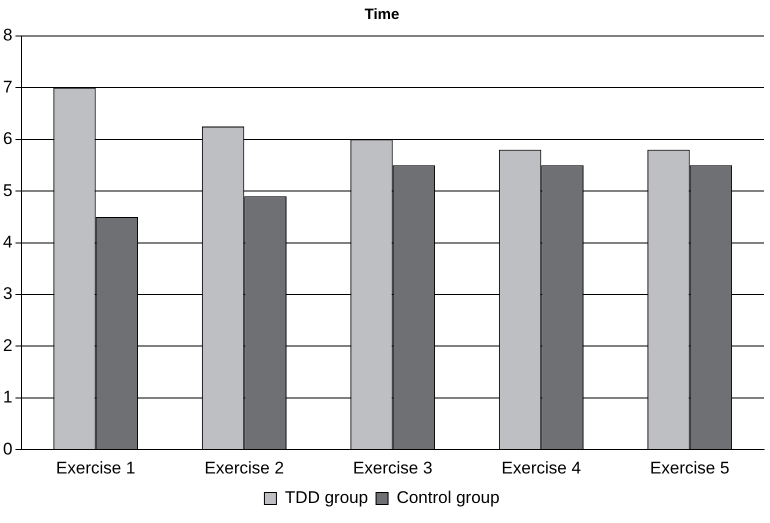 Image resolution: width=770 pixels, height=523 pixels. What do you see at coordinates (96, 468) in the screenshot?
I see `x-tick-label: Exercise 1` at bounding box center [96, 468].